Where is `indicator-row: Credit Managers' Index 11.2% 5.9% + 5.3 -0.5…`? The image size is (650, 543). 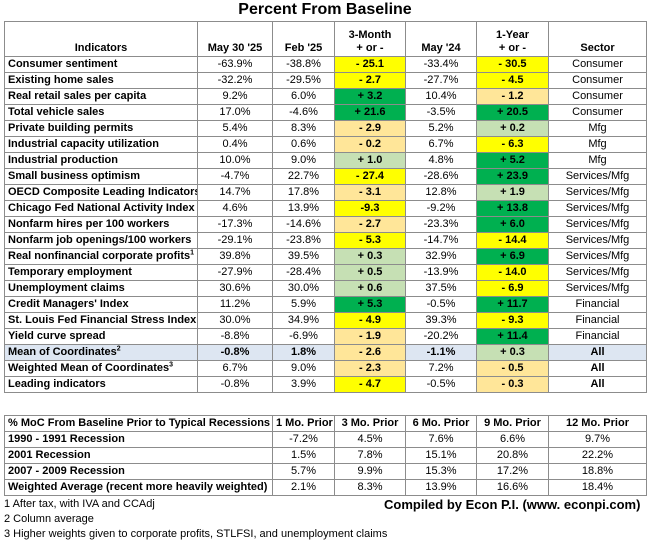 indicator-row: Credit Managers' Index 11.2% 5.9% + 5.3 -0.5… is located at coordinates (325, 304).